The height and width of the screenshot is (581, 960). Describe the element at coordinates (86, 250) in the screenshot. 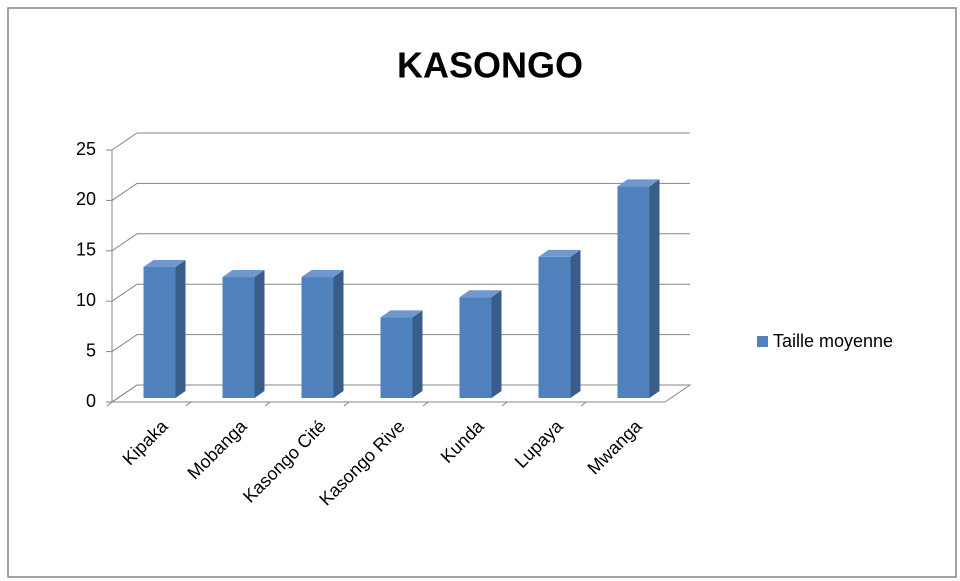

I see `y-tick-label: 15` at that location.